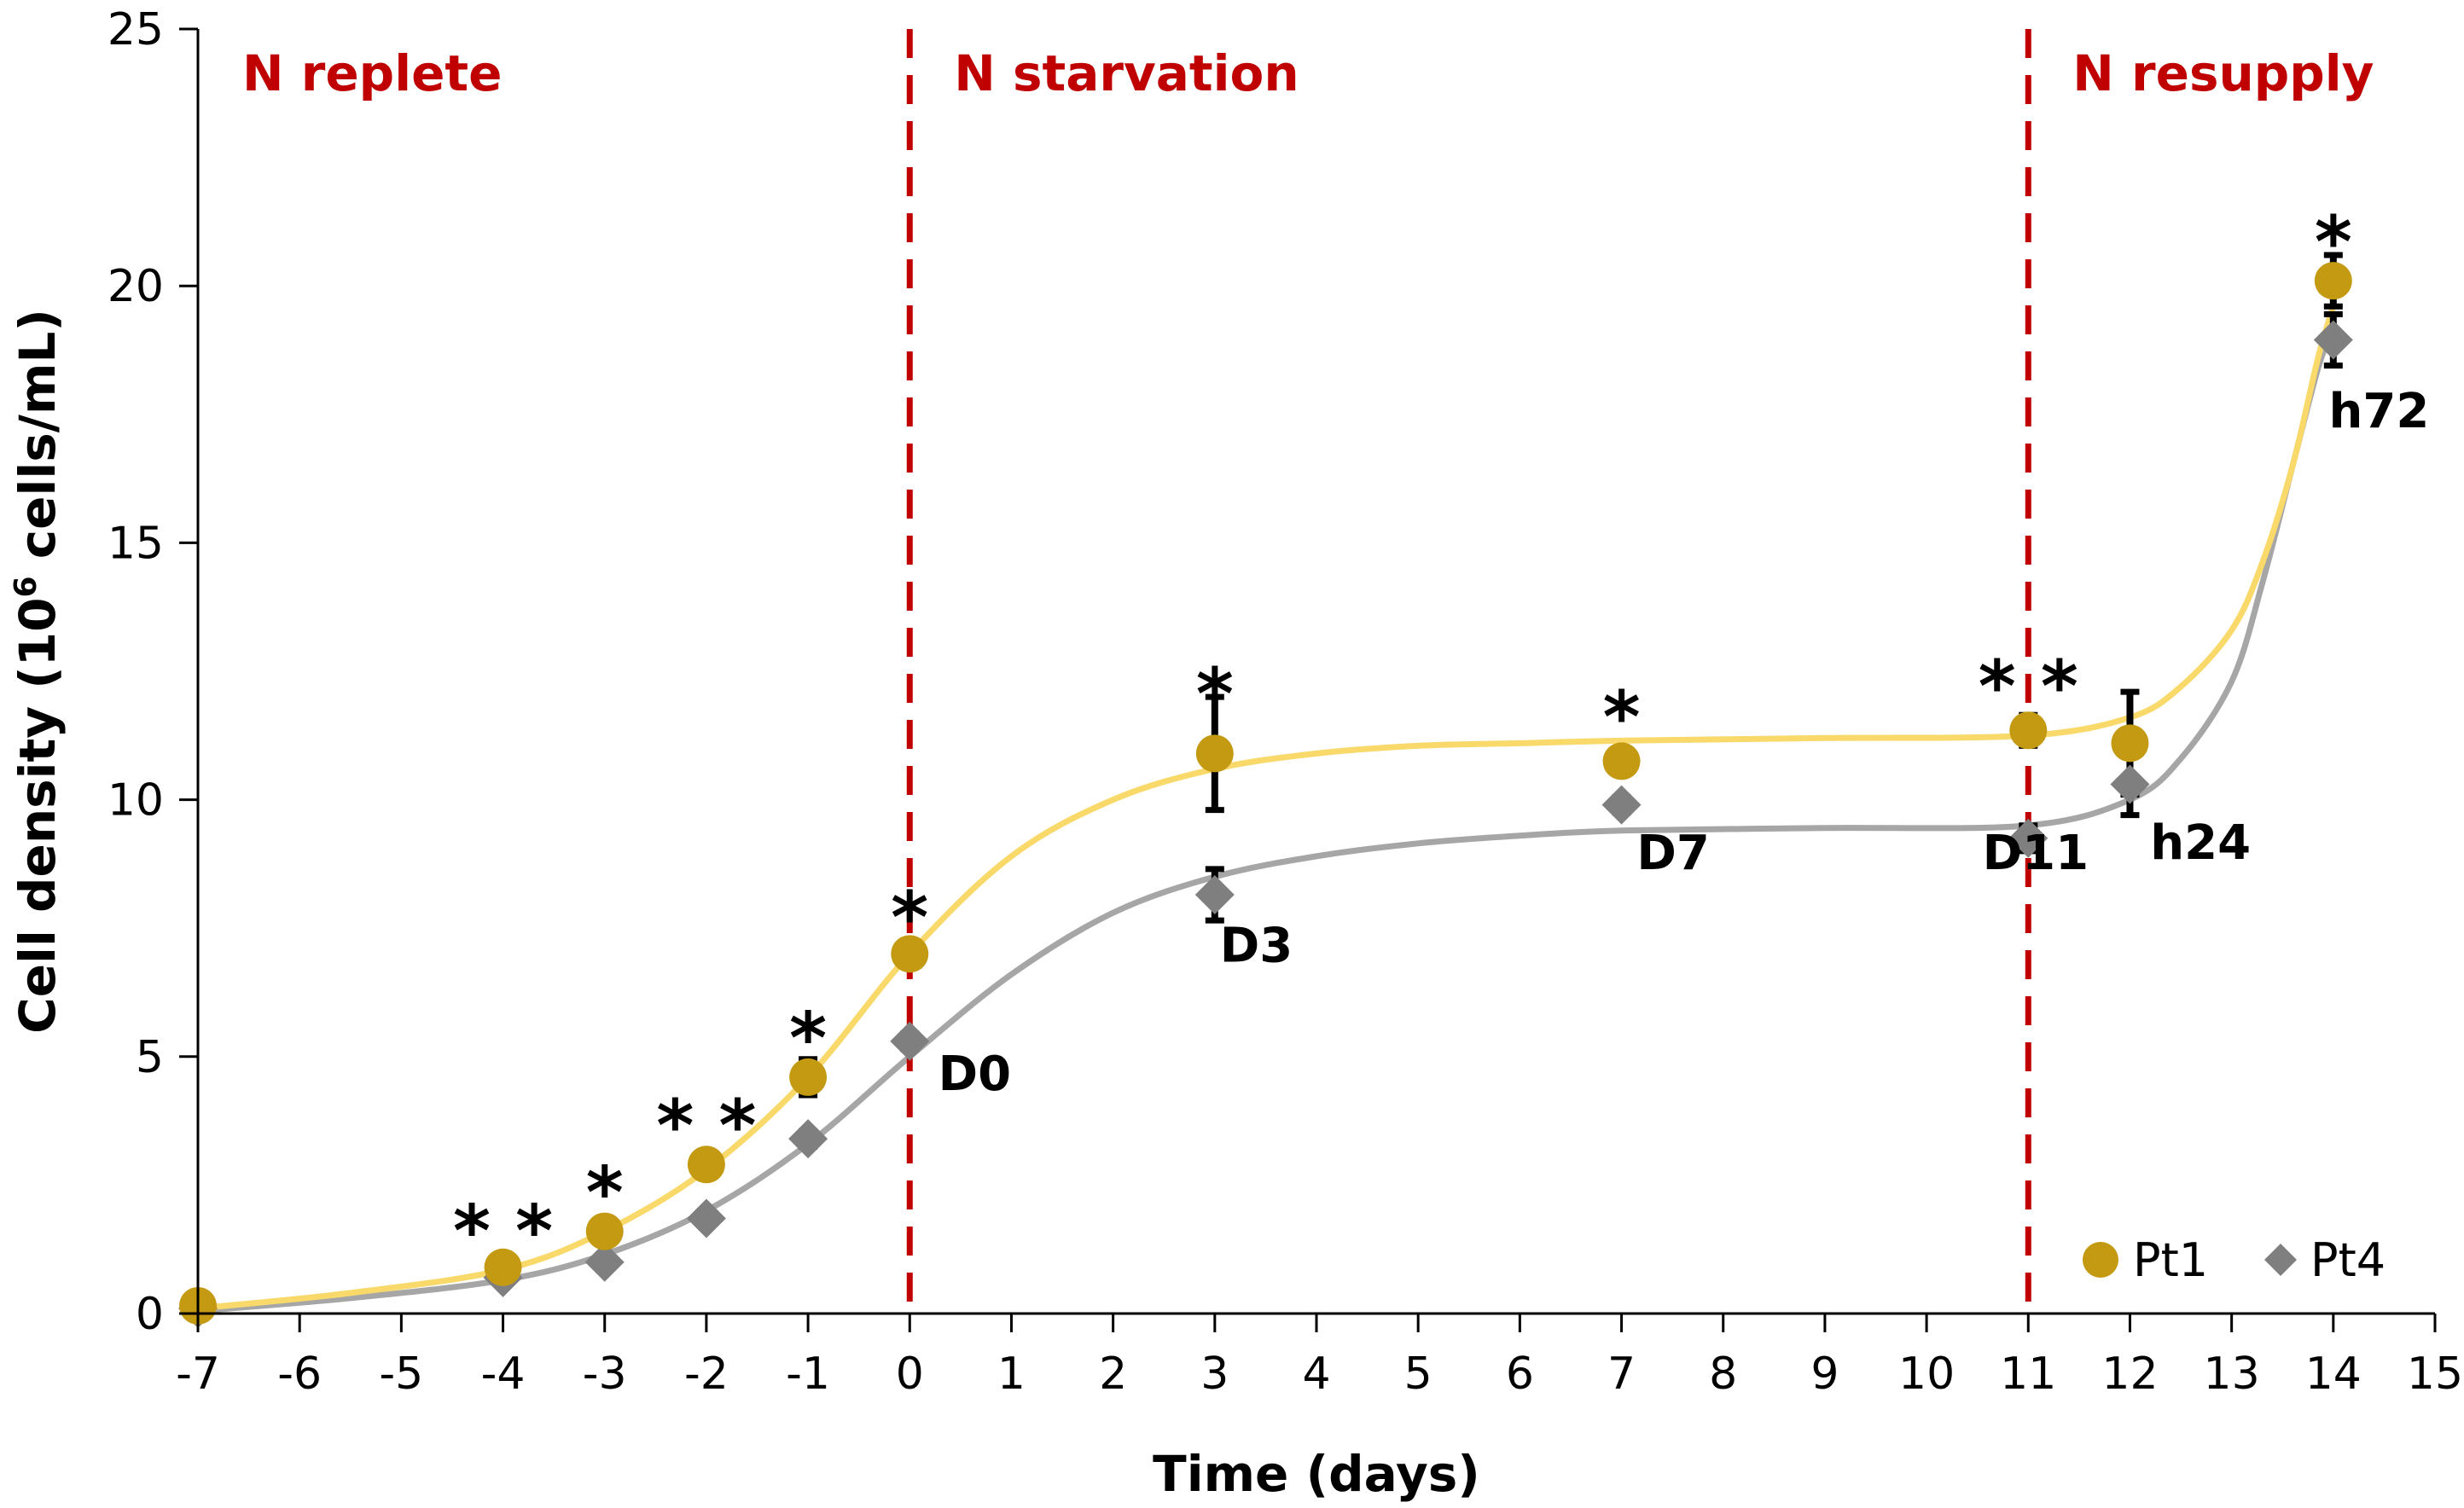  Describe the element at coordinates (299, 1374) in the screenshot. I see `x-tick-label: -6` at that location.